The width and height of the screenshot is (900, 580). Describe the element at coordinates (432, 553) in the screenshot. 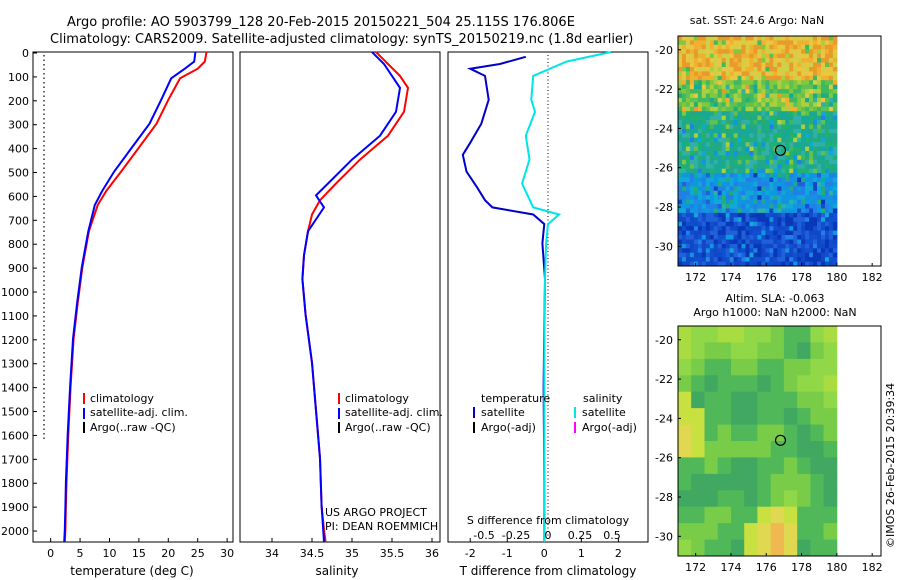

I see `x-tick-label: 36` at that location.